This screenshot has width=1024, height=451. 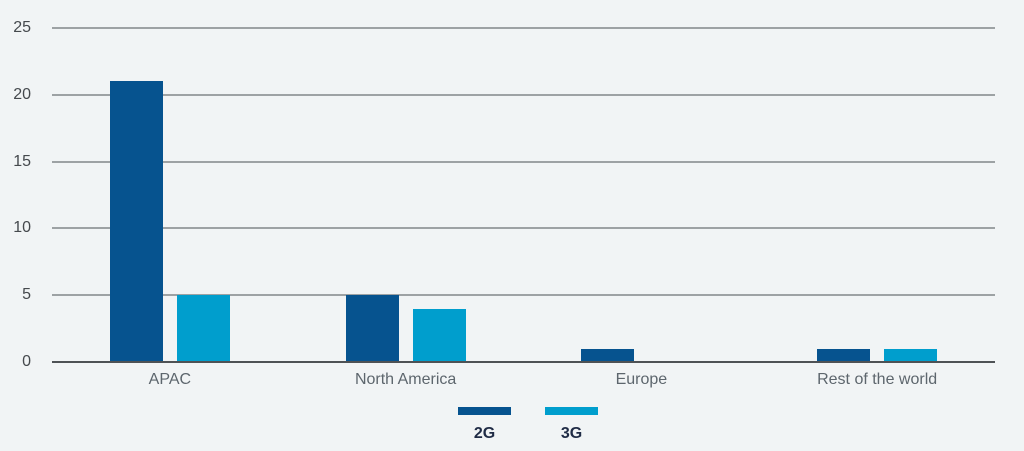 What do you see at coordinates (22, 161) in the screenshot?
I see `y-axis-tick-15: 15` at bounding box center [22, 161].